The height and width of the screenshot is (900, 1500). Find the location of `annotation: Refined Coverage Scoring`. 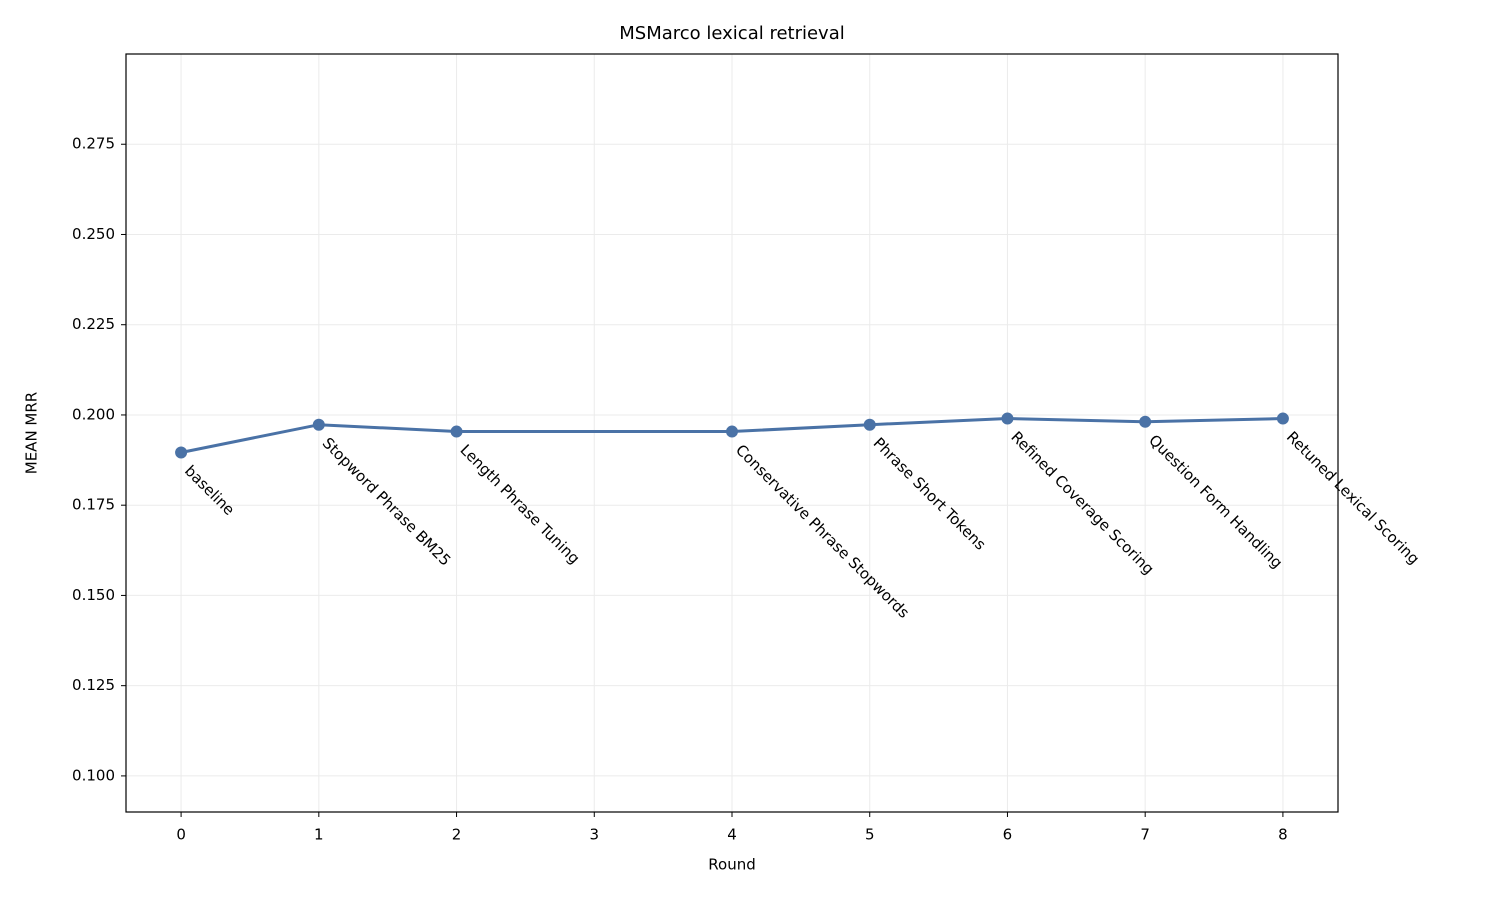

annotation: Refined Coverage Scoring is located at coordinates (1082, 503).